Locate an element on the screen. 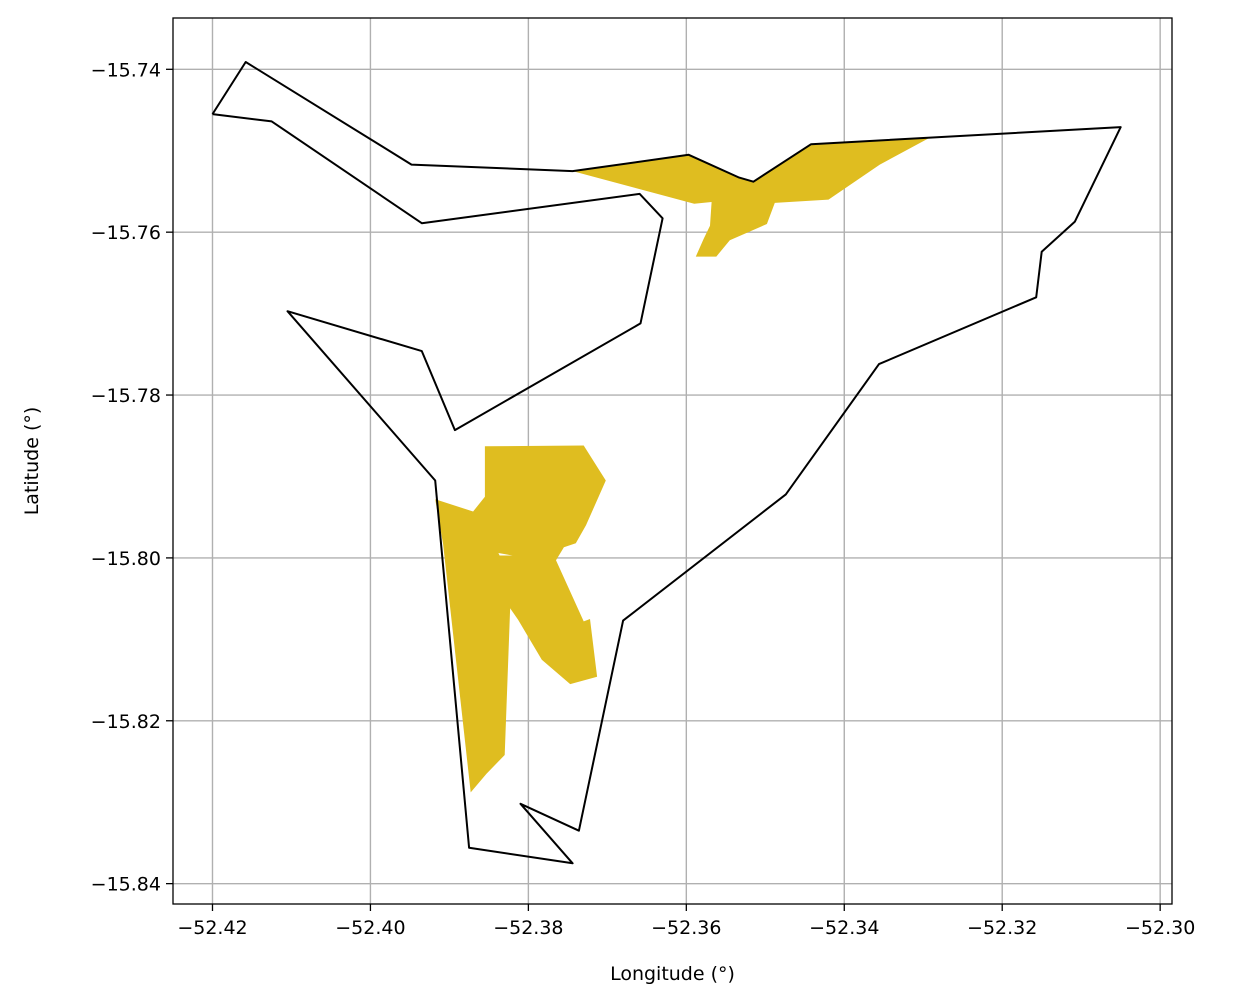 The width and height of the screenshot is (1235, 1006). x-tick-label-6: −52.30 is located at coordinates (1160, 928).